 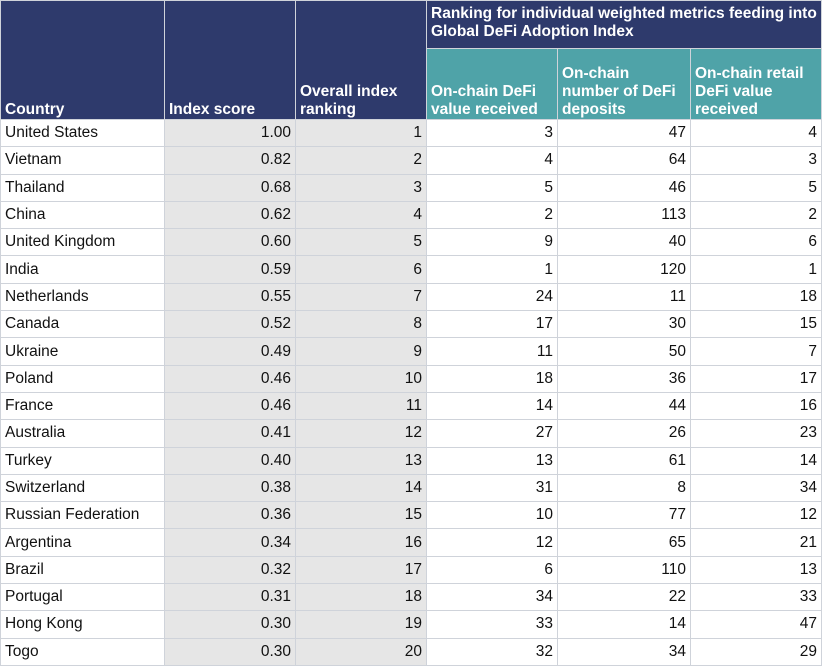 I want to click on country-cell: United States, so click(x=82, y=133).